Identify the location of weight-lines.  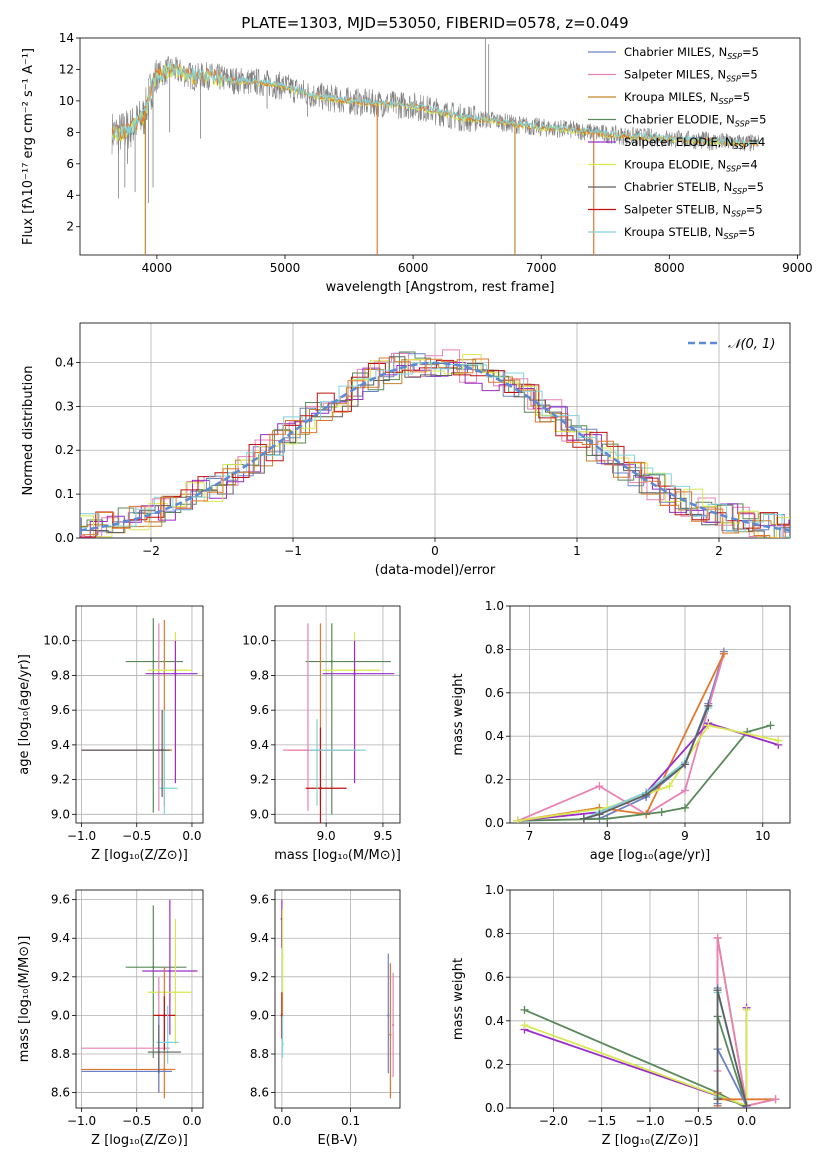
(650, 1020).